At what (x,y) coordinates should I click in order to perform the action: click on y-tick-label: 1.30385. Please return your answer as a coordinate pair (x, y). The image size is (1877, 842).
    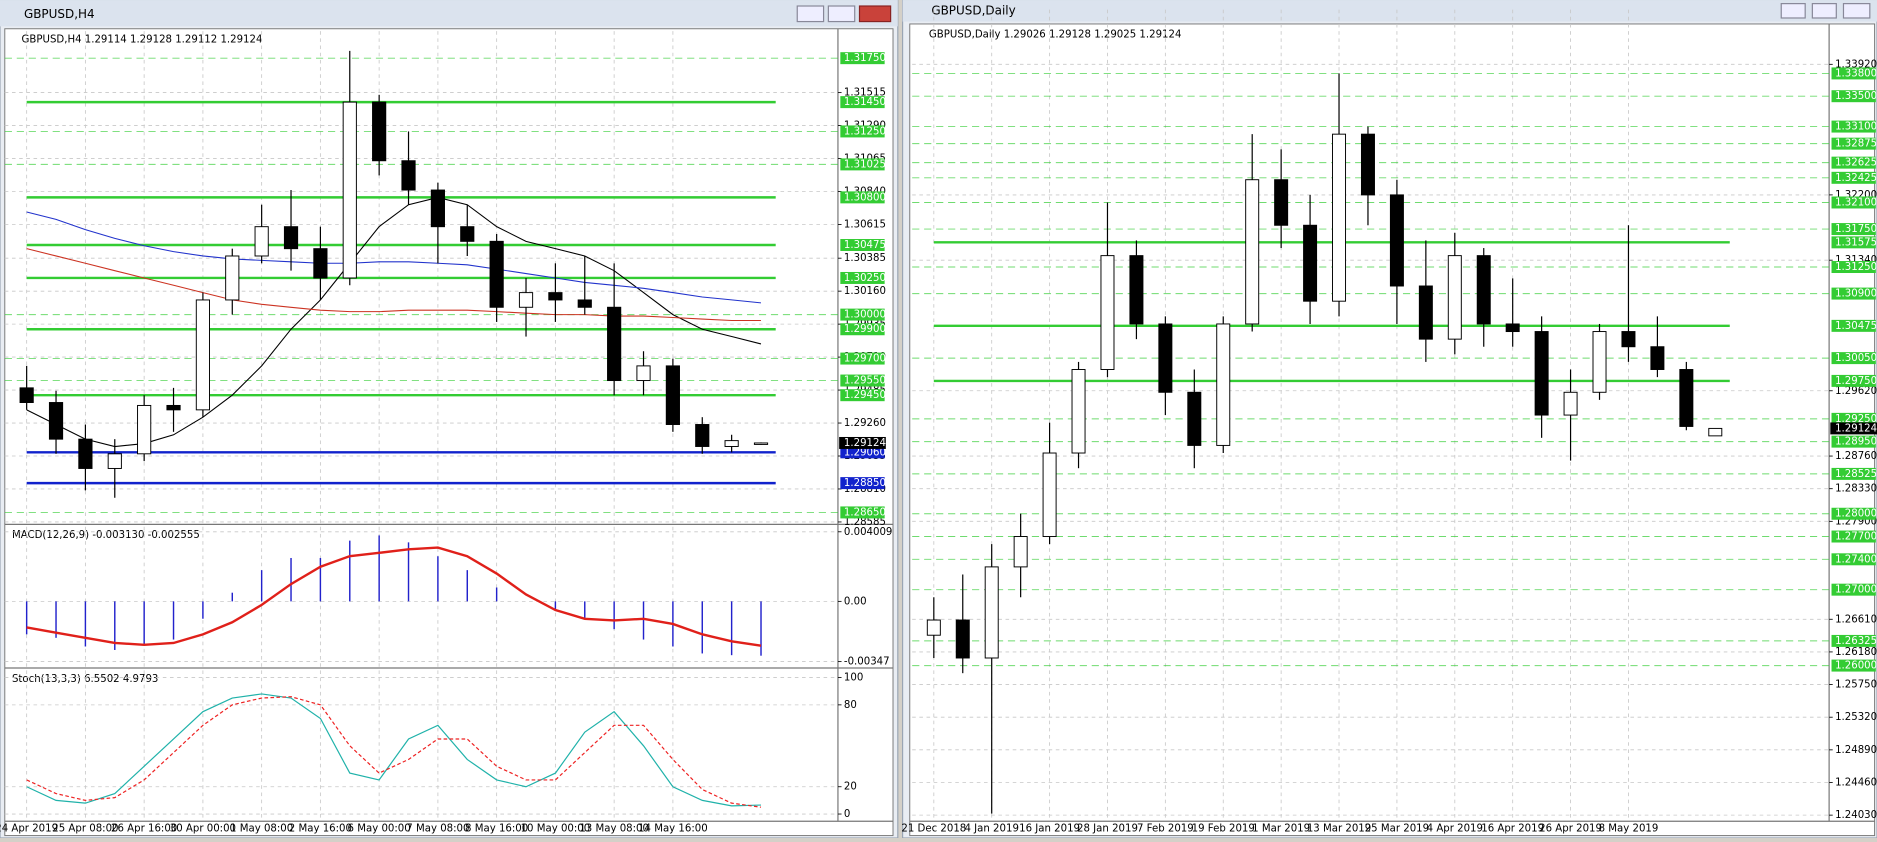
    Looking at the image, I should click on (865, 258).